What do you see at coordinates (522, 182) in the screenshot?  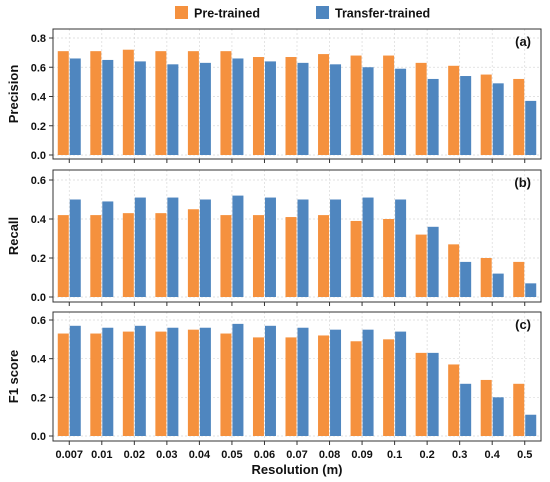 I see `panel-label: (b)` at bounding box center [522, 182].